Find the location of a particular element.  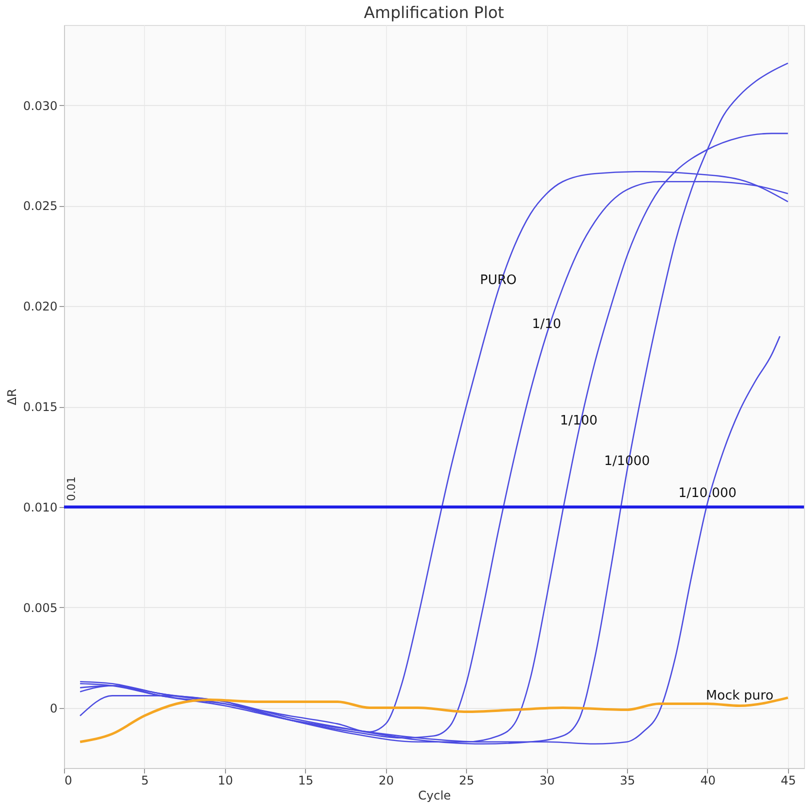

x-tick-label: 35 is located at coordinates (628, 781).